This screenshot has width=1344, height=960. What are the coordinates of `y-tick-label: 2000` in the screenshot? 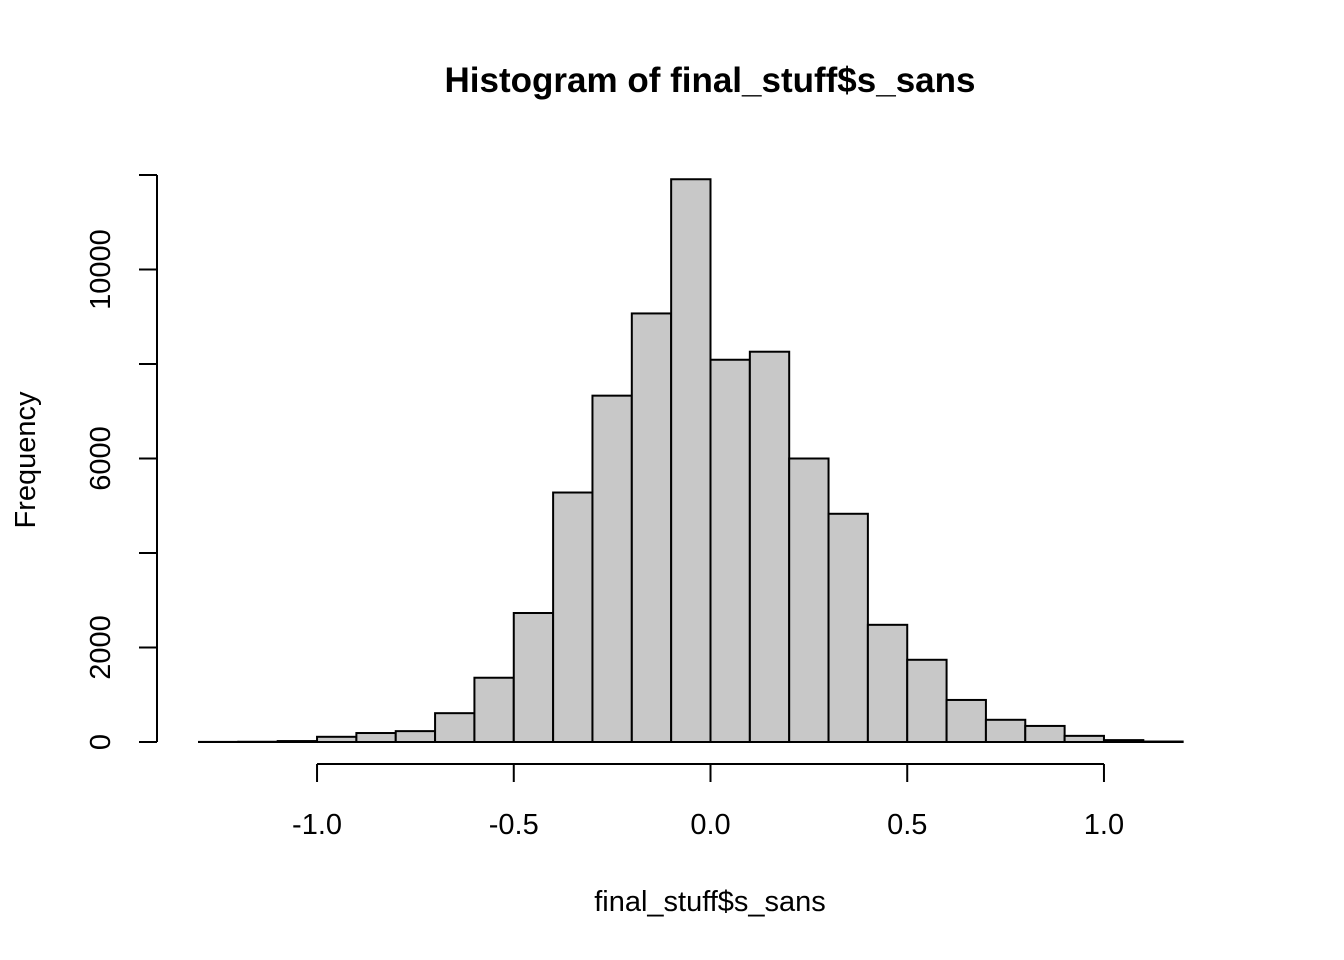 It's located at (101, 647).